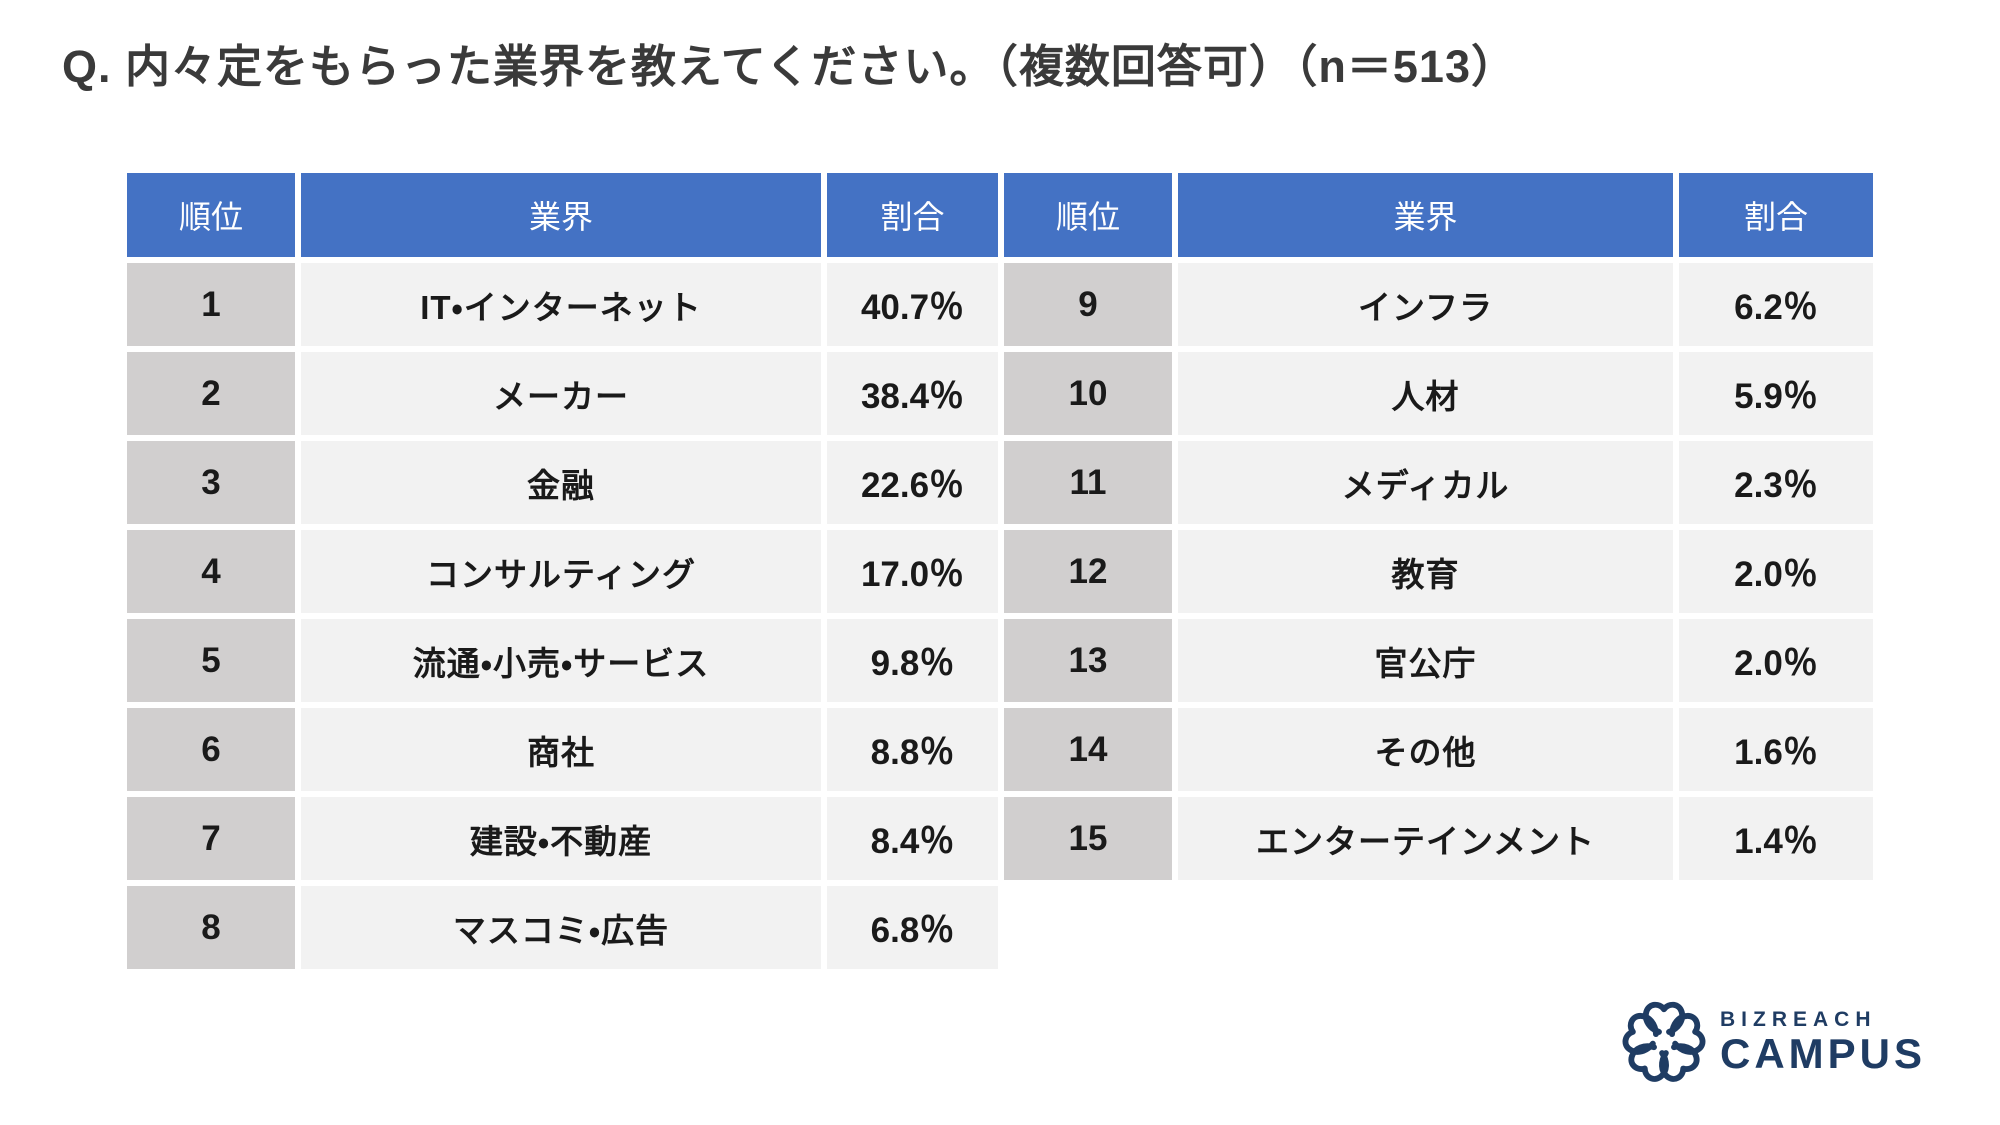  I want to click on rank-cell: 3, so click(211, 482).